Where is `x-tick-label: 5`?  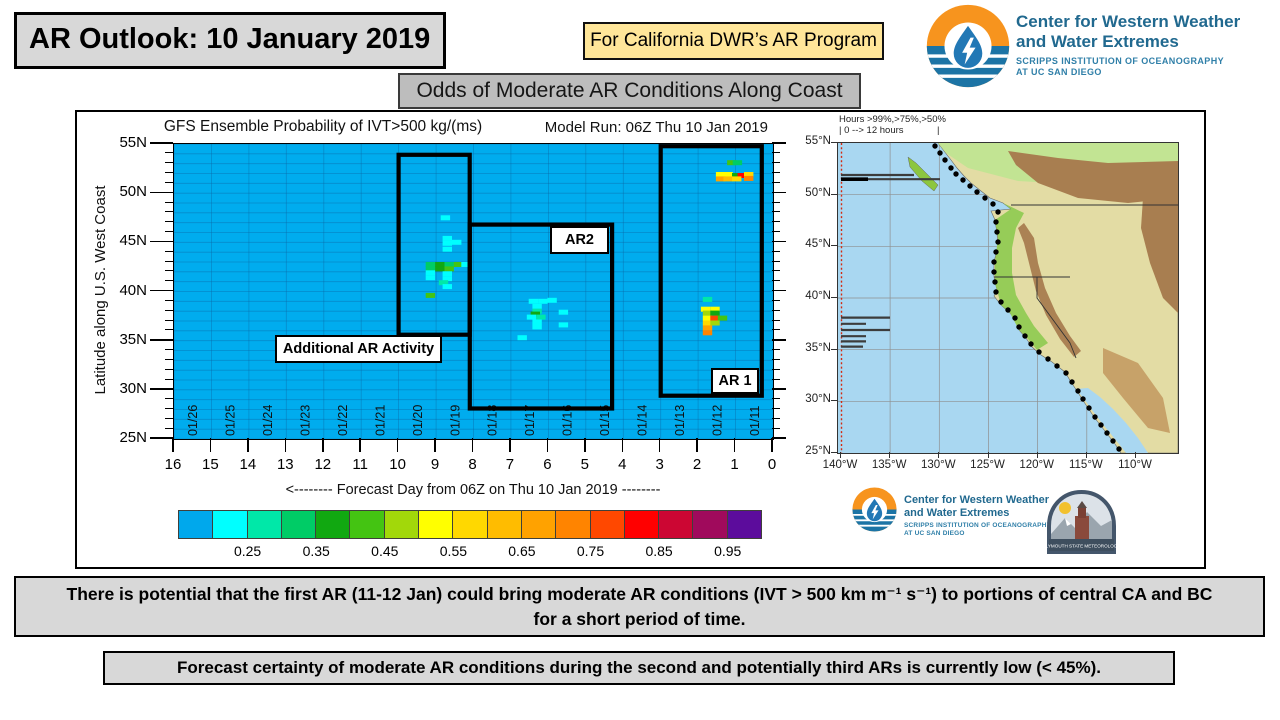
x-tick-label: 5 is located at coordinates (584, 464).